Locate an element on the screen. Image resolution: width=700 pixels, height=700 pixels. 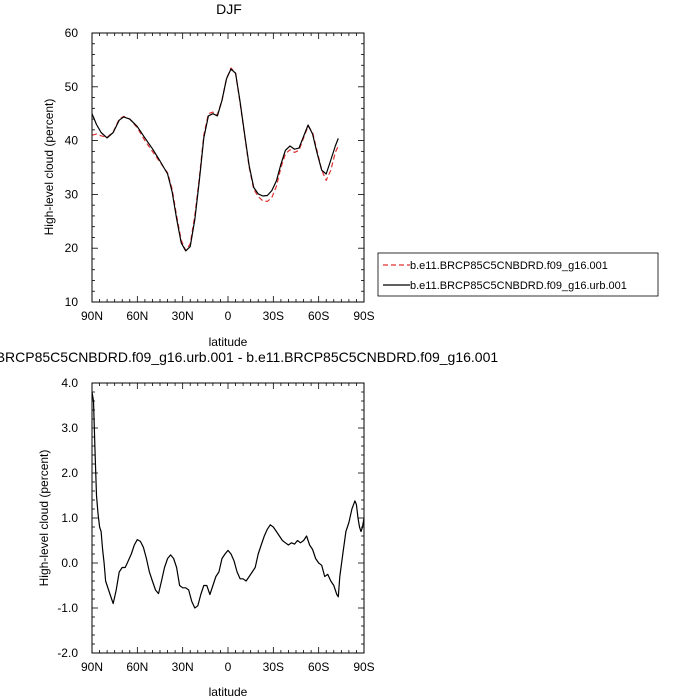
legend-box is located at coordinates (518, 274).